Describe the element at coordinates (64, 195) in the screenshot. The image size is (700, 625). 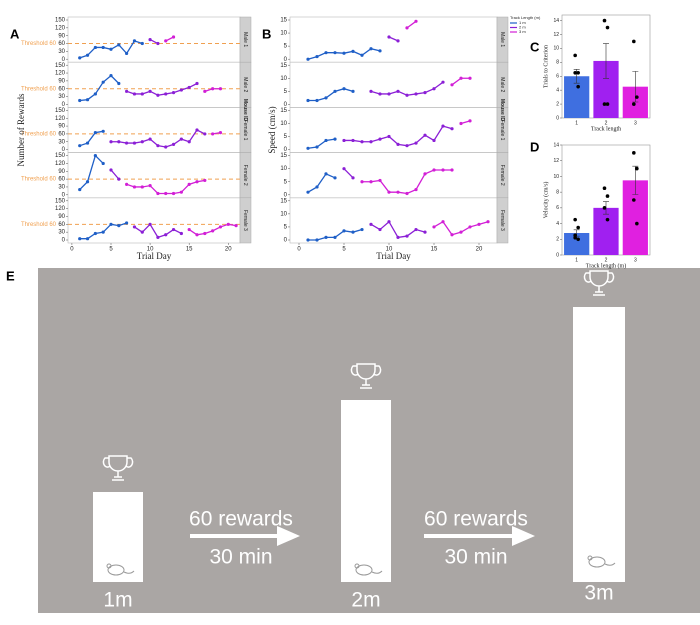
I see `y-tick-label: 0` at that location.